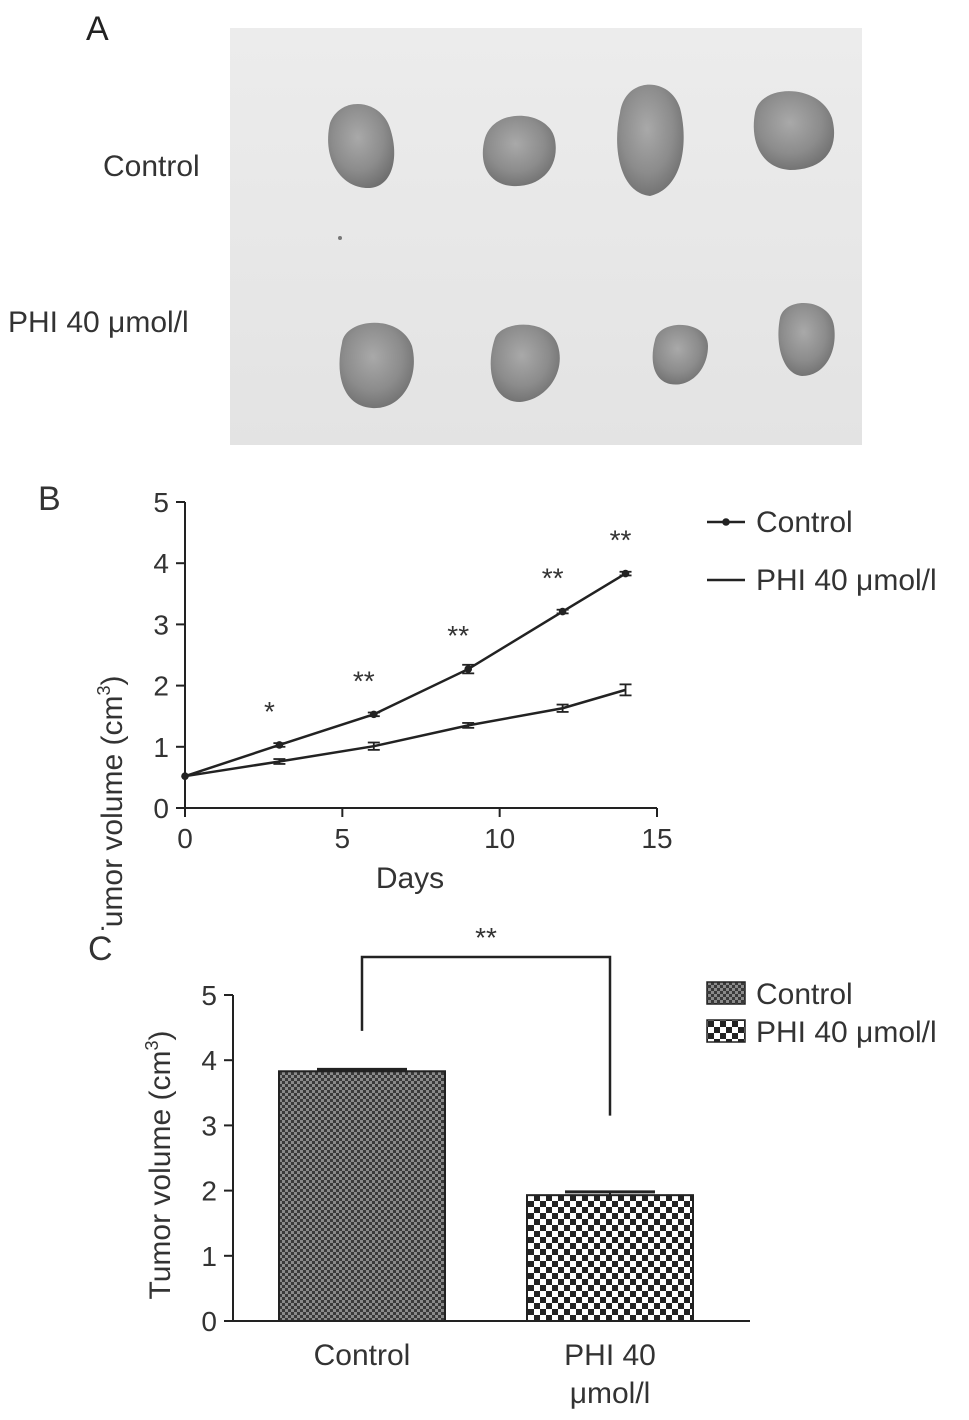 The width and height of the screenshot is (969, 1420). I want to click on bar-control, so click(362, 1196).